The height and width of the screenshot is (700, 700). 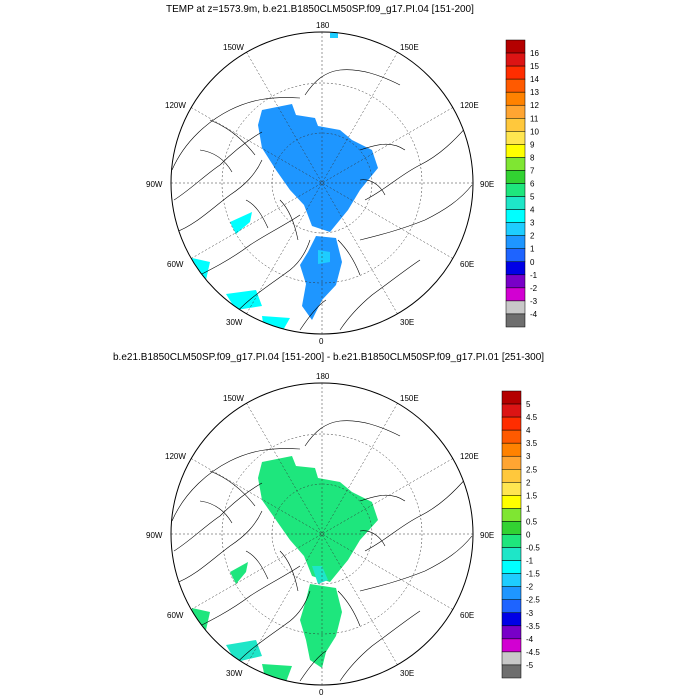 I want to click on colorbar-label: 0.5, so click(x=532, y=521).